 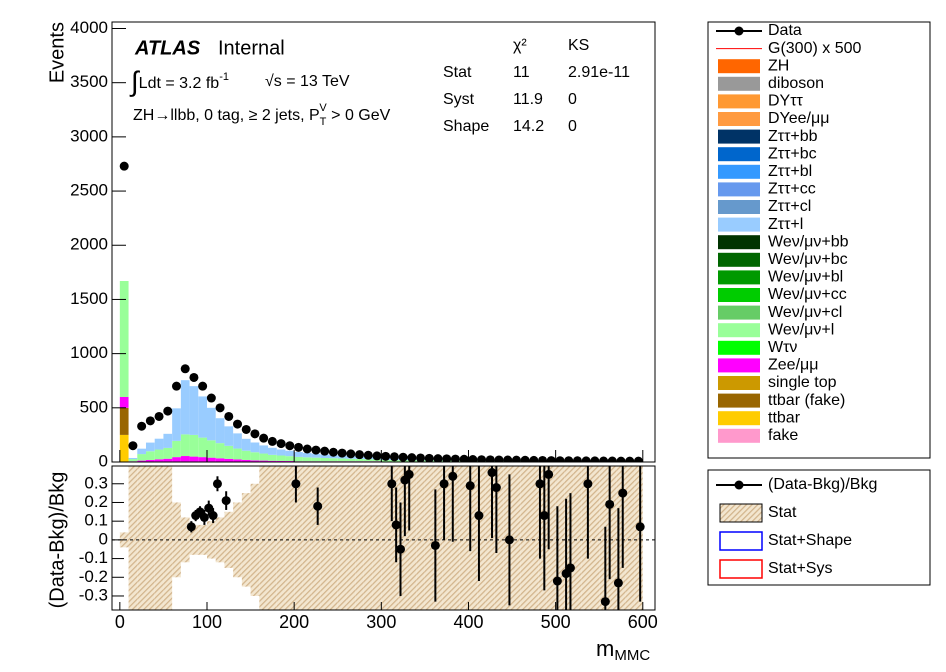 I want to click on ratio-y-tick-label: 0.3, so click(x=96, y=482).